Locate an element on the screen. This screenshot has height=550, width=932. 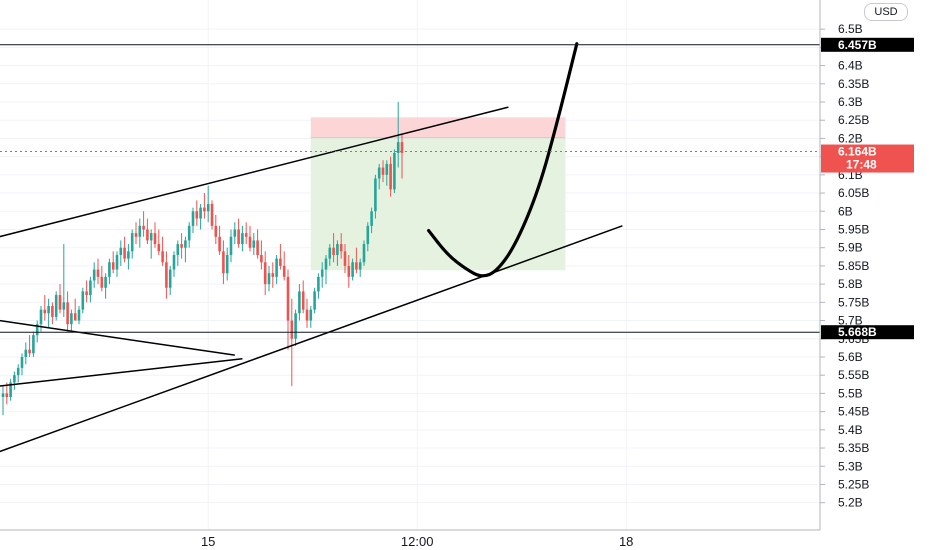
price-tick-label: 5.45B is located at coordinates (853, 412).